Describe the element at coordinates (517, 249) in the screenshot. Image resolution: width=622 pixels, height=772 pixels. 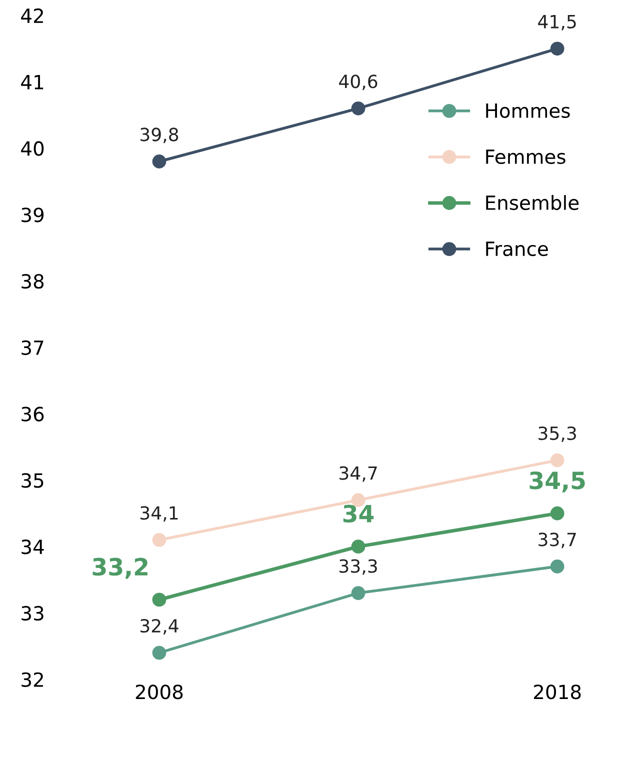
I see `legend-label: France` at that location.